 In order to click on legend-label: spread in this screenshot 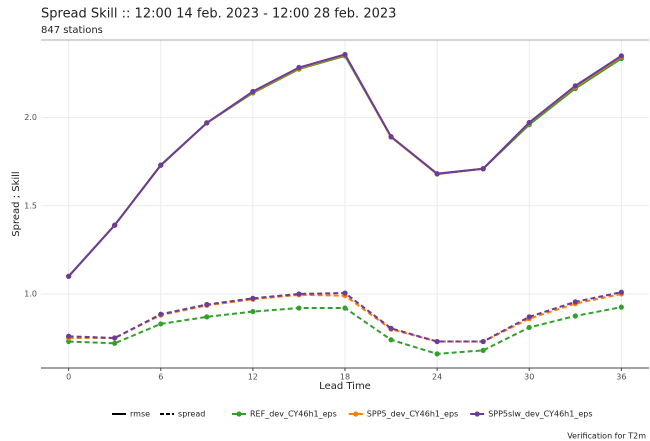, I will do `click(191, 414)`.